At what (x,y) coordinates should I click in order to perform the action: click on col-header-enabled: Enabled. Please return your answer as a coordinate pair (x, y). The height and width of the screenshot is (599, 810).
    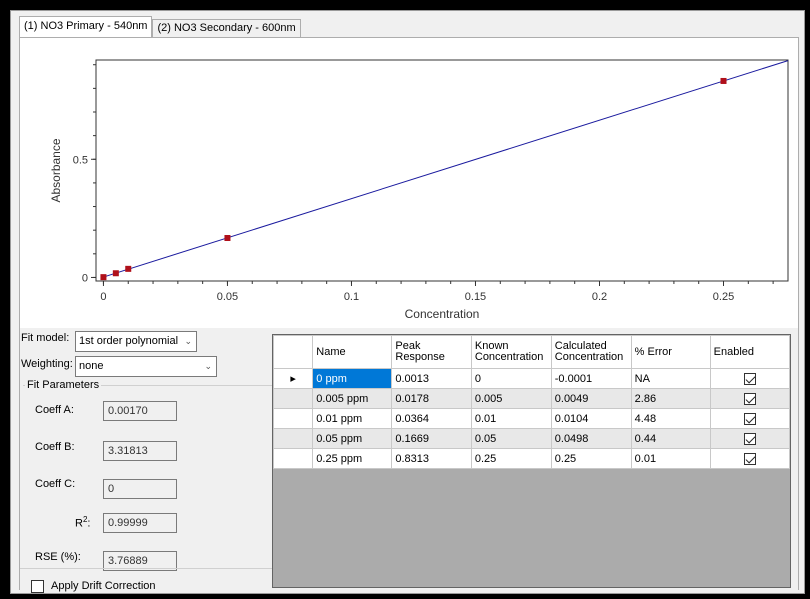
    Looking at the image, I should click on (750, 352).